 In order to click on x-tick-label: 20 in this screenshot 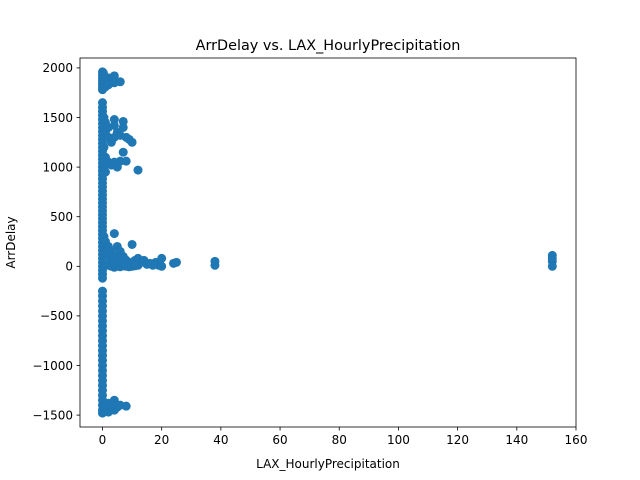, I will do `click(161, 440)`.